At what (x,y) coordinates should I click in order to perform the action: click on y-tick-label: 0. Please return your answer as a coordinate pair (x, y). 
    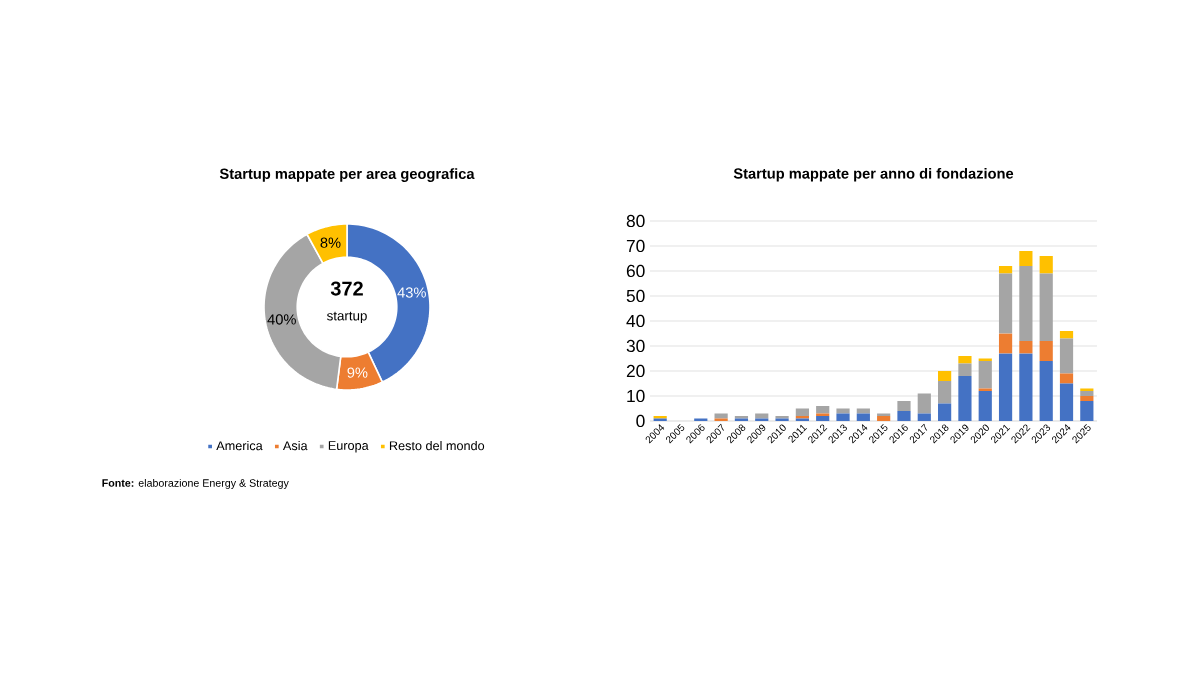
    Looking at the image, I should click on (640, 421).